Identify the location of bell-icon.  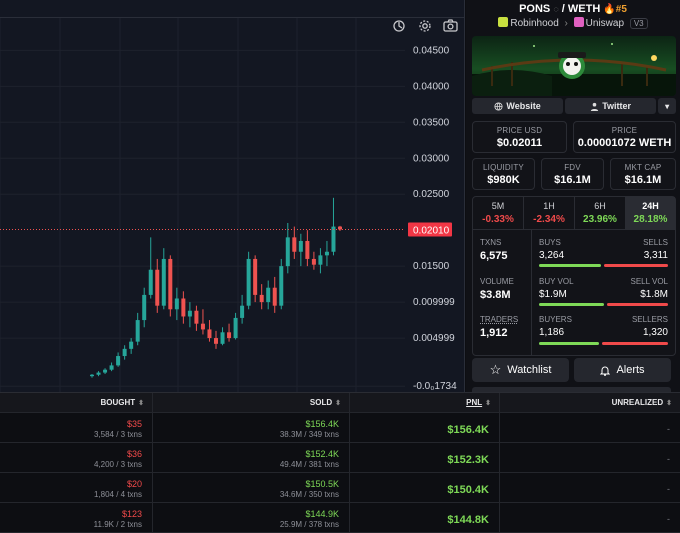
(605, 371).